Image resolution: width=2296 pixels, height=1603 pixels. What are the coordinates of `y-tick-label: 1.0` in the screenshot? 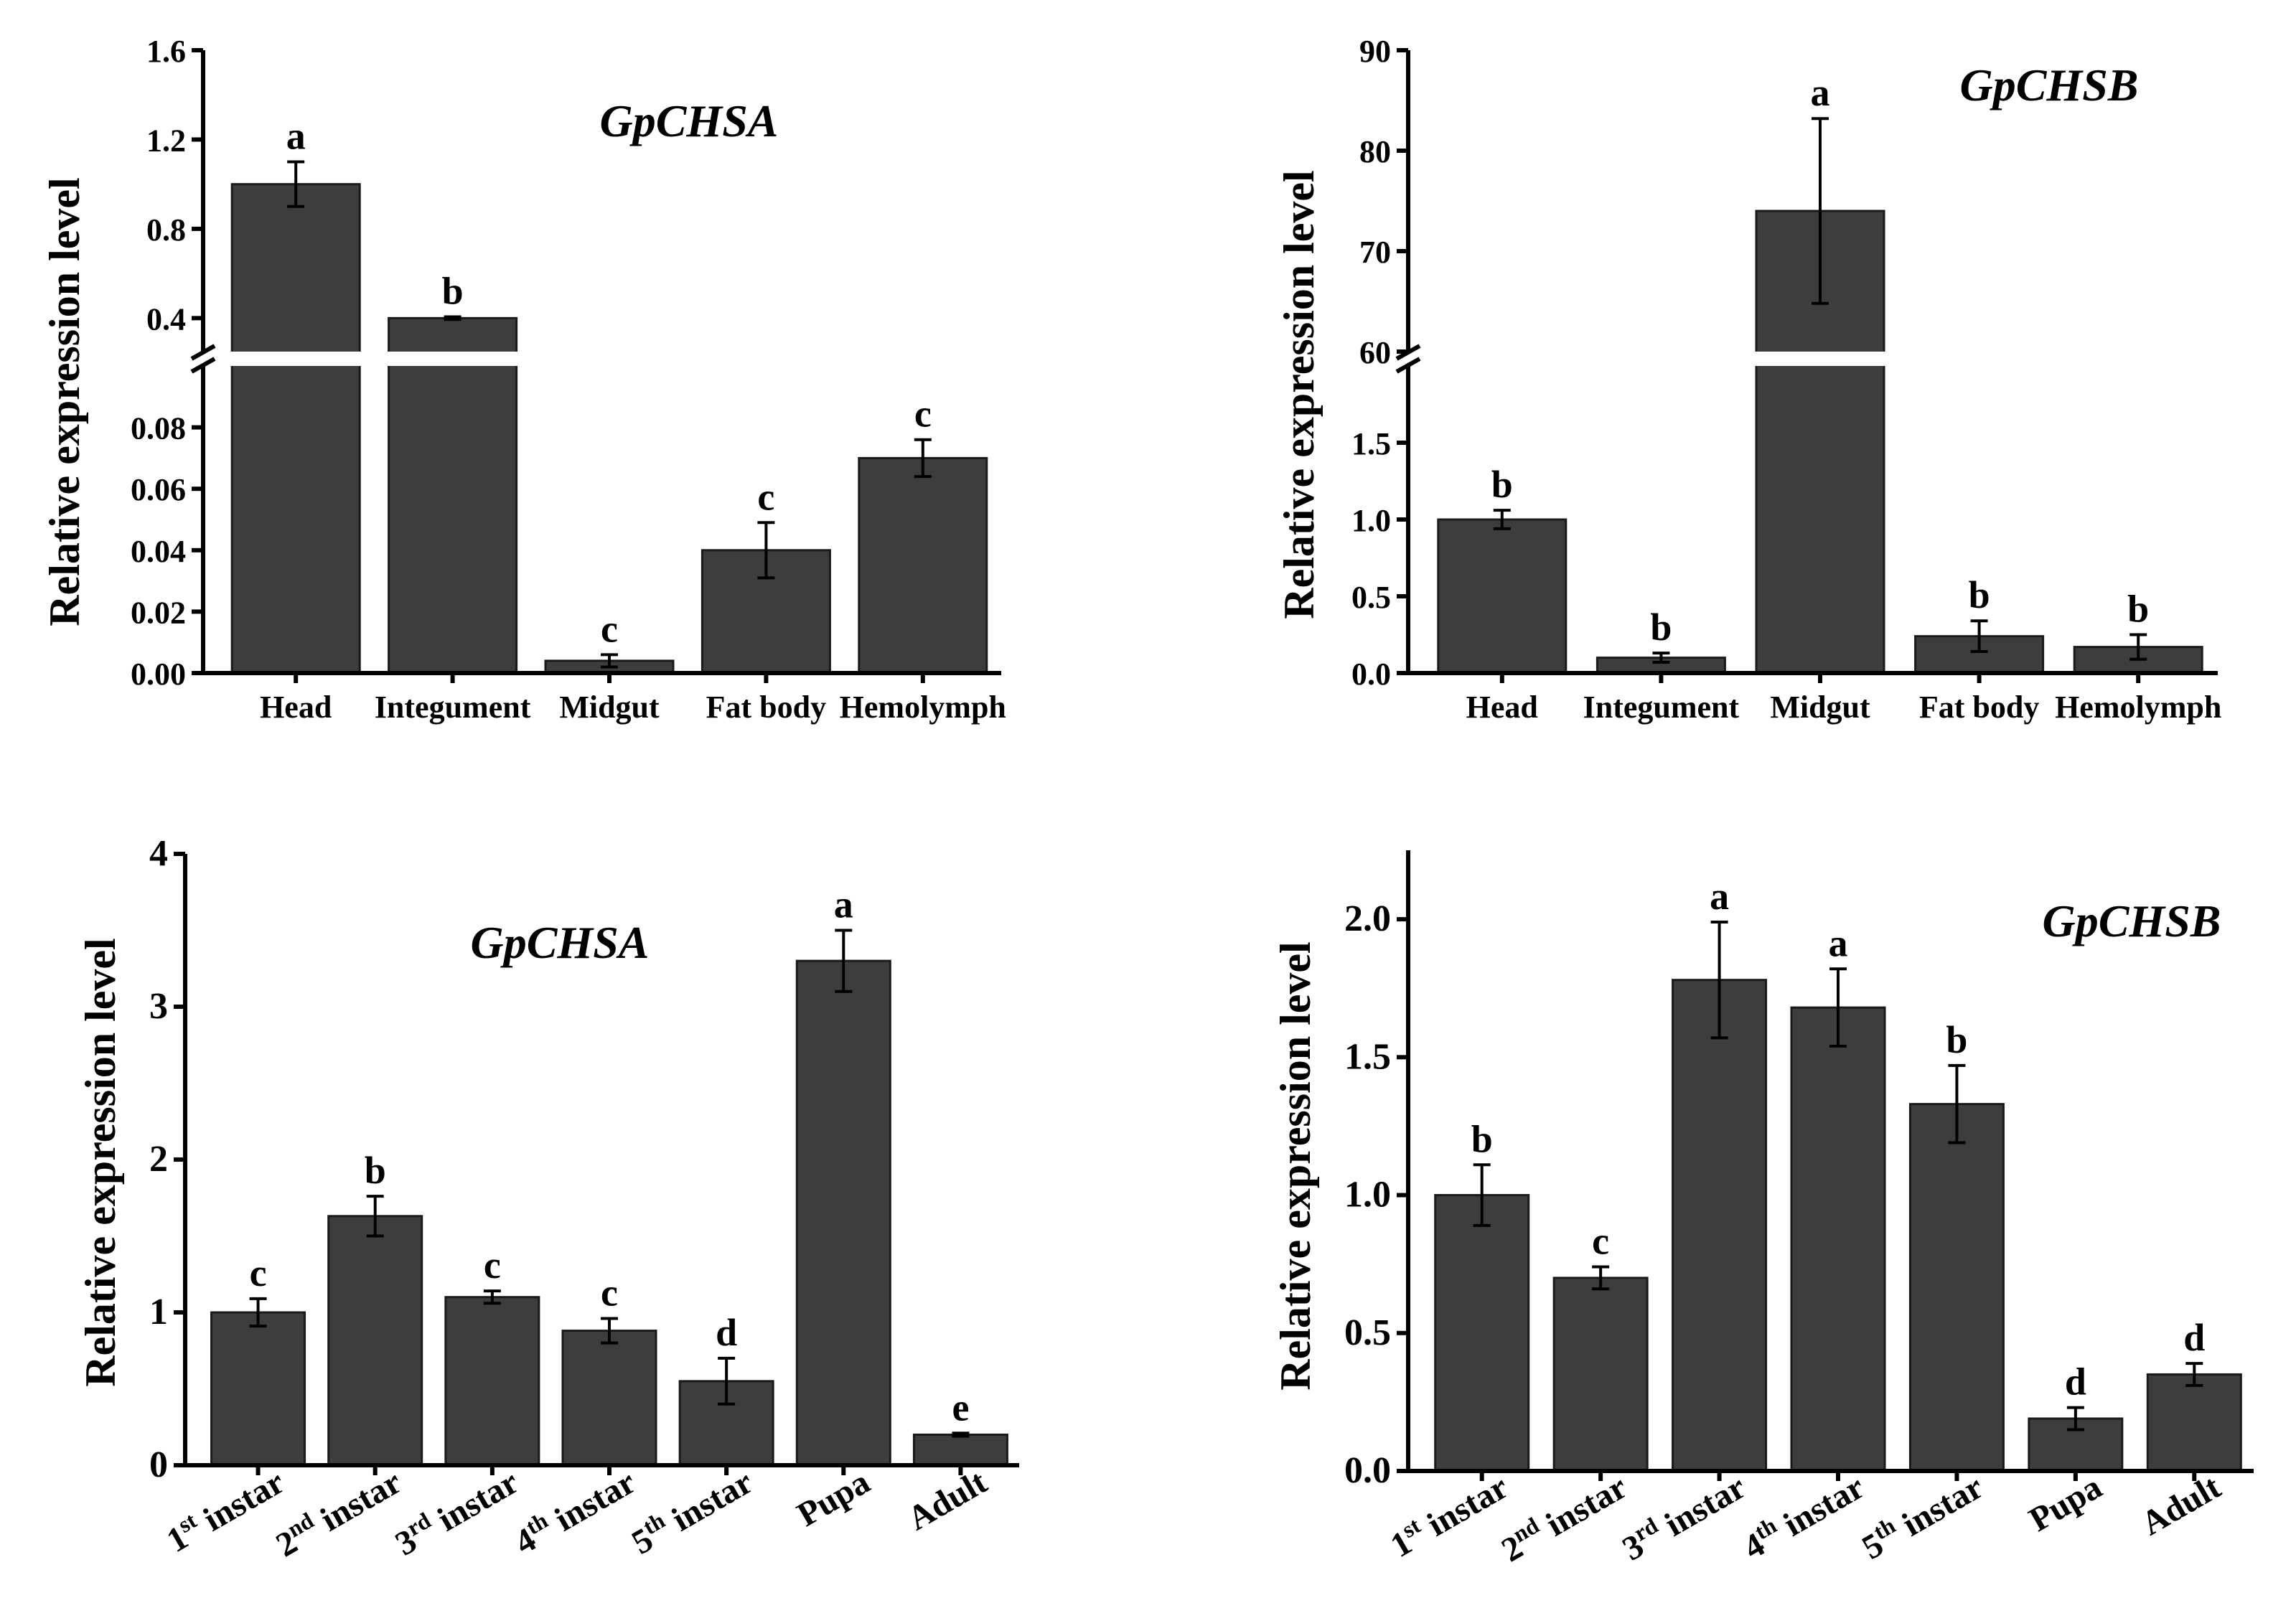 It's located at (1371, 520).